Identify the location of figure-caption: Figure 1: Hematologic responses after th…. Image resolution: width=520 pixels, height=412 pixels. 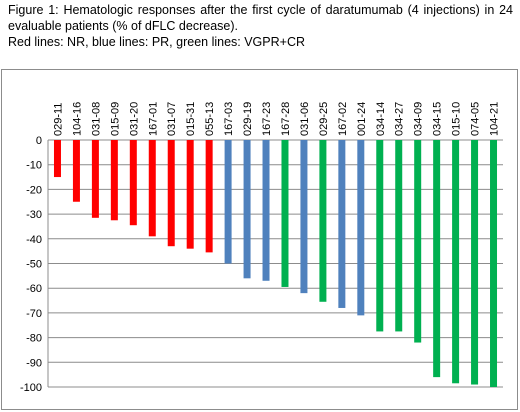
(260, 26).